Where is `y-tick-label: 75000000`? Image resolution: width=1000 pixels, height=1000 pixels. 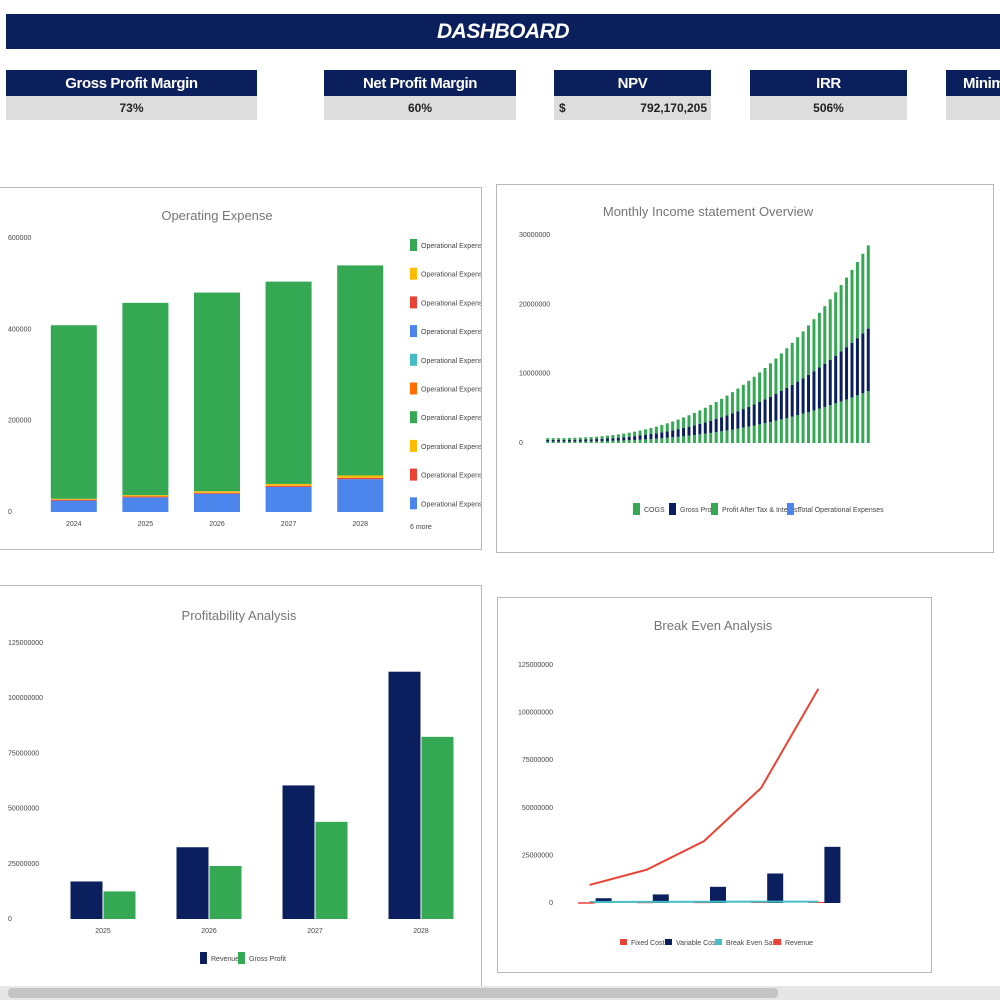 y-tick-label: 75000000 is located at coordinates (537, 760).